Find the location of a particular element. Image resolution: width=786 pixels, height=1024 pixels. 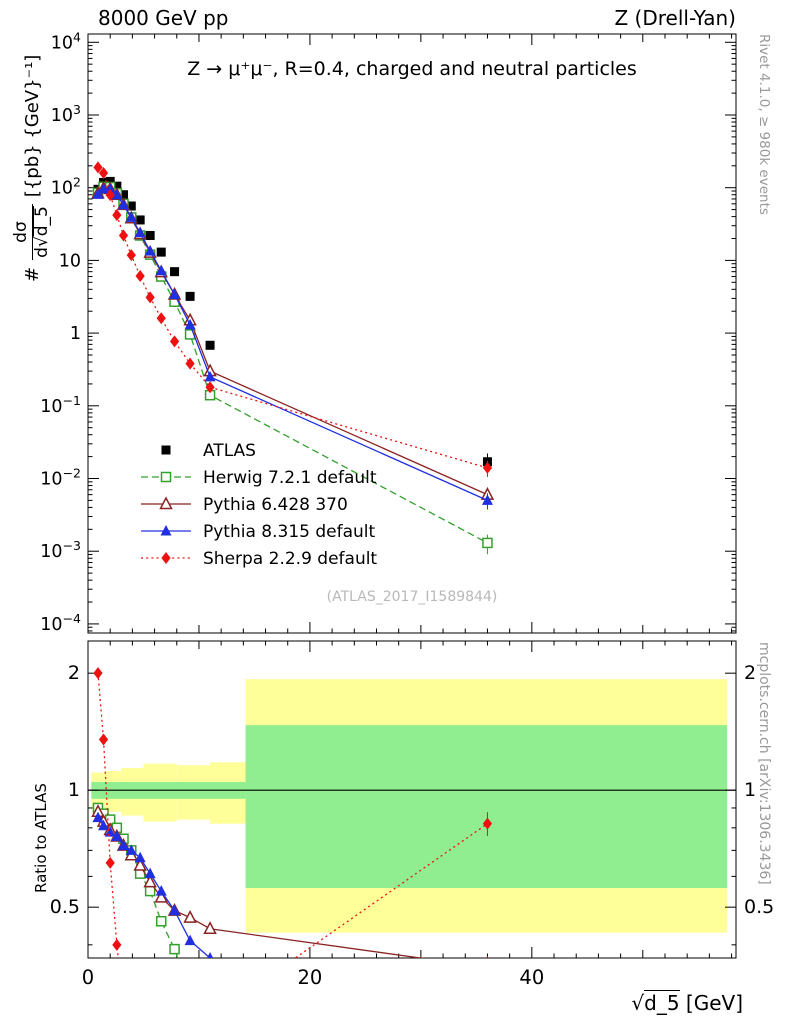

legend-label-atlas: ATLAS is located at coordinates (229, 451).